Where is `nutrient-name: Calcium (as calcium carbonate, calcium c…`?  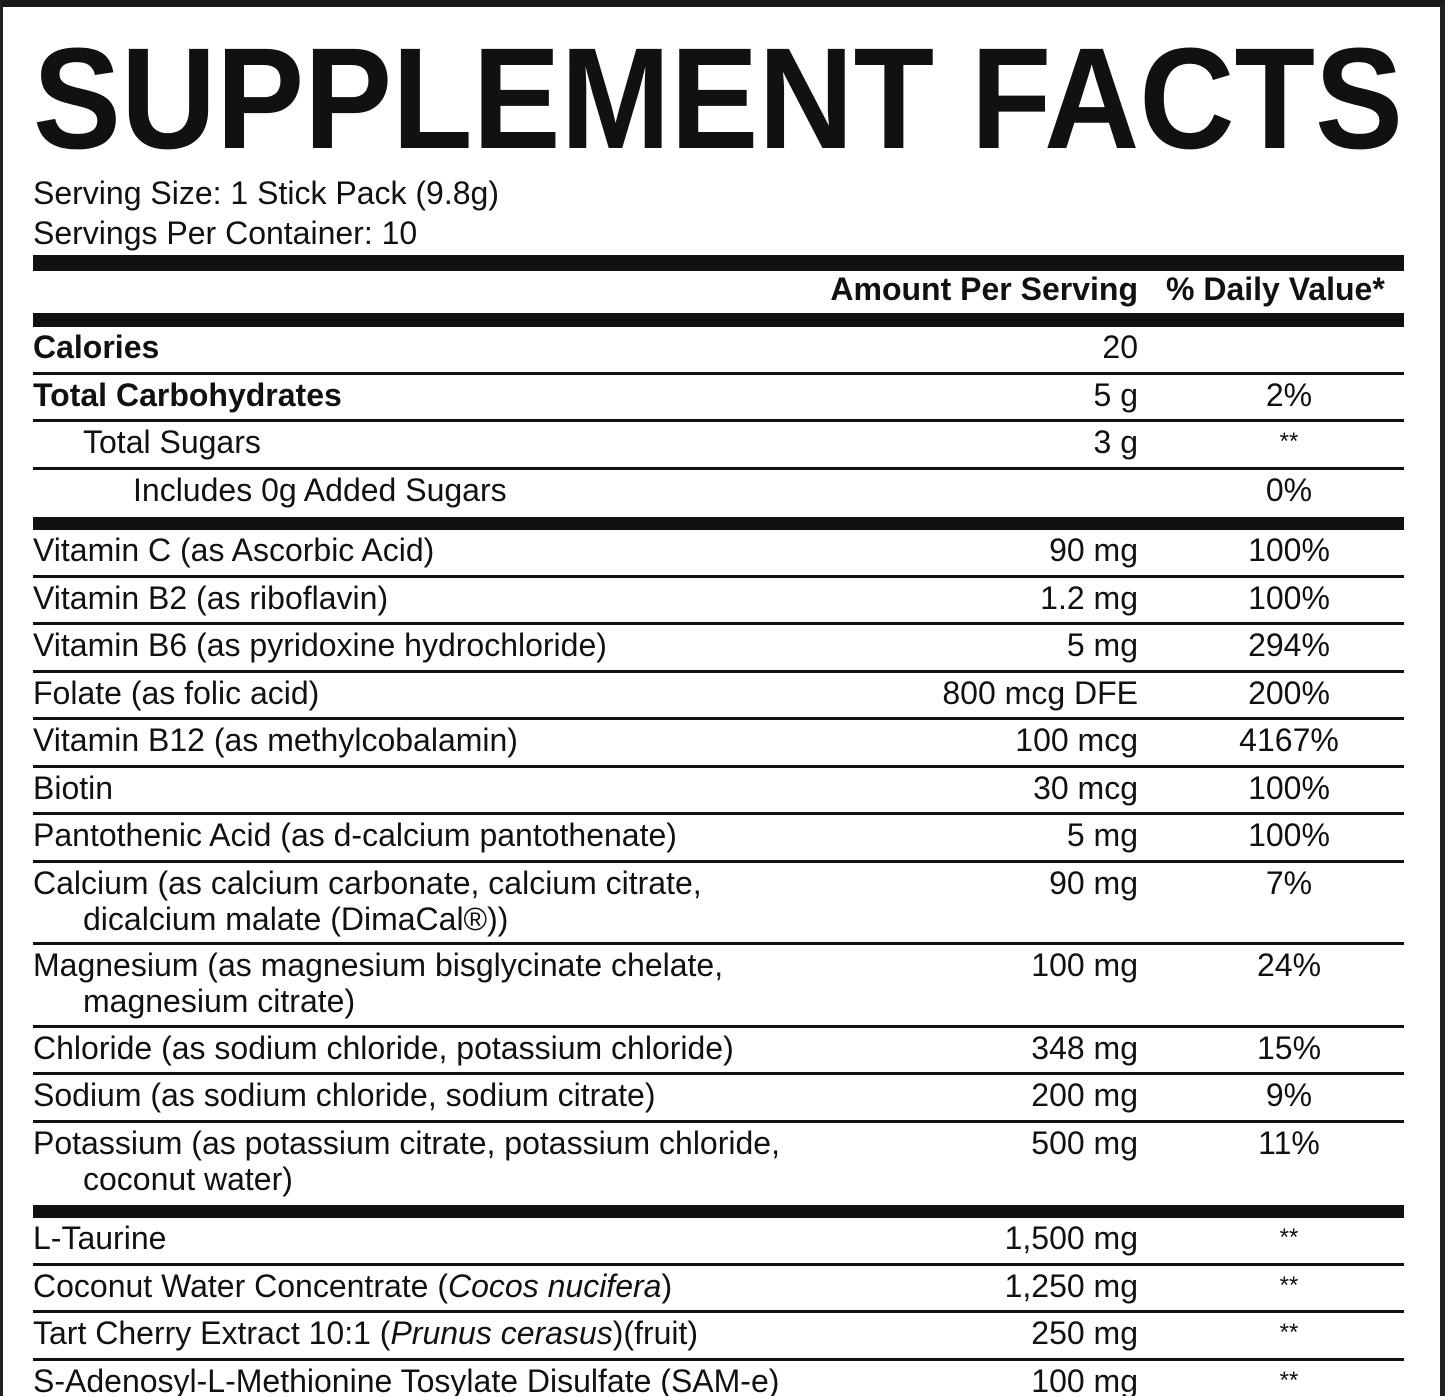 nutrient-name: Calcium (as calcium carbonate, calcium c… is located at coordinates (367, 882).